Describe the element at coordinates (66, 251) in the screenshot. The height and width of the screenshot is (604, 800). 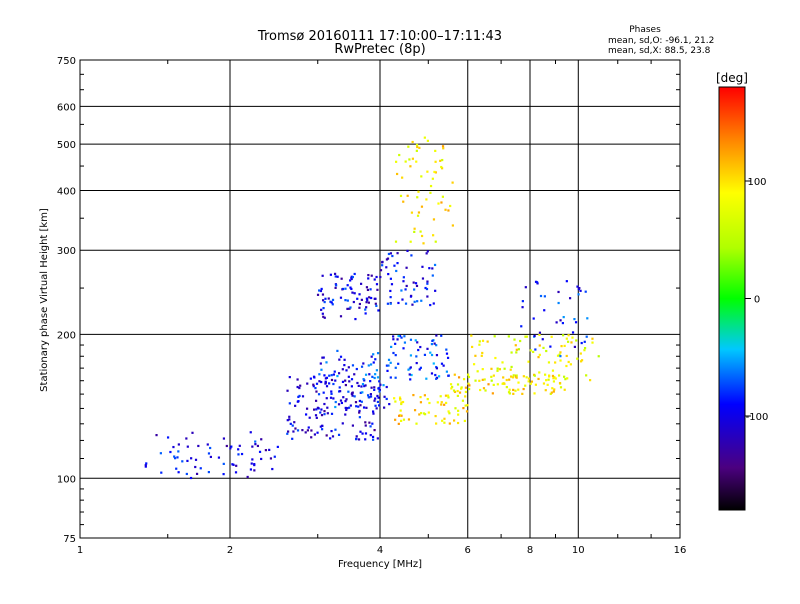
I see `y-tick-label: 300` at that location.